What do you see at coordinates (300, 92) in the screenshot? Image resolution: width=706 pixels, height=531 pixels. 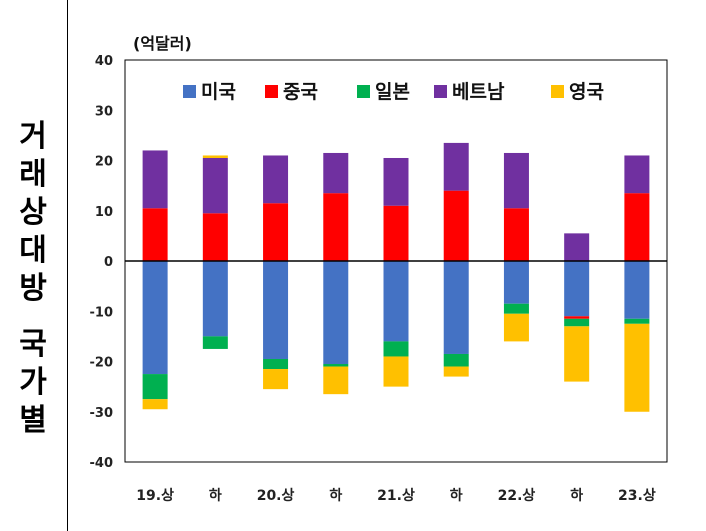 I see `legend-label: 중국` at bounding box center [300, 92].